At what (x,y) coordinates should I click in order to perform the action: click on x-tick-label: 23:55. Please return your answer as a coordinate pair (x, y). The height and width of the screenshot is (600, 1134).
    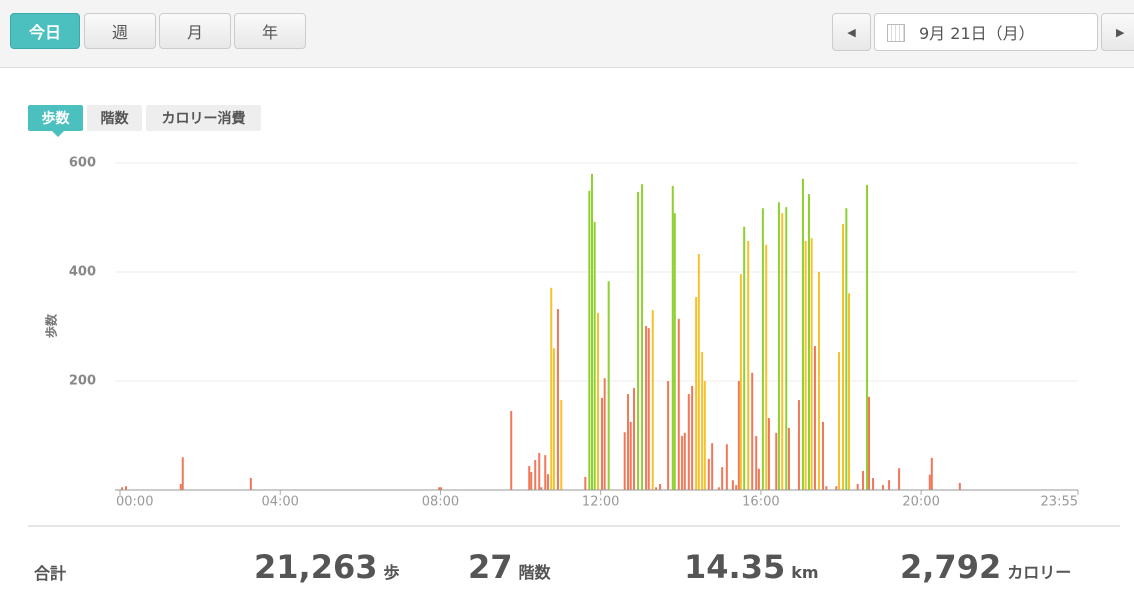
    Looking at the image, I should click on (1059, 502).